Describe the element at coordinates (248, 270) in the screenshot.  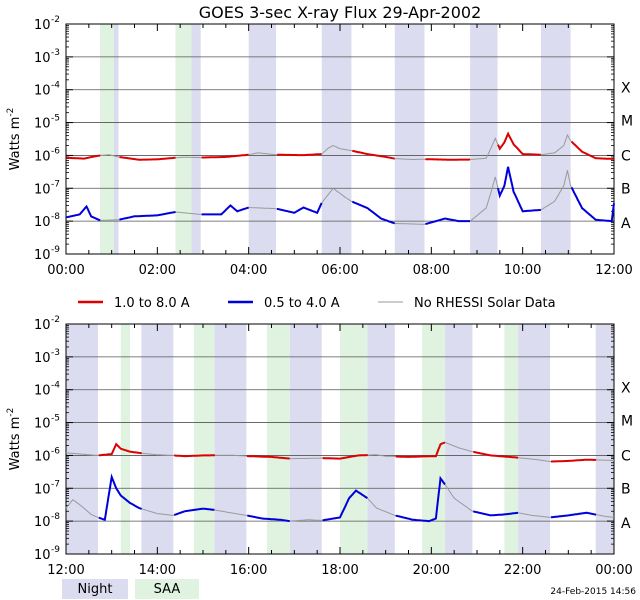
I see `x-tick-label: 04:00` at that location.